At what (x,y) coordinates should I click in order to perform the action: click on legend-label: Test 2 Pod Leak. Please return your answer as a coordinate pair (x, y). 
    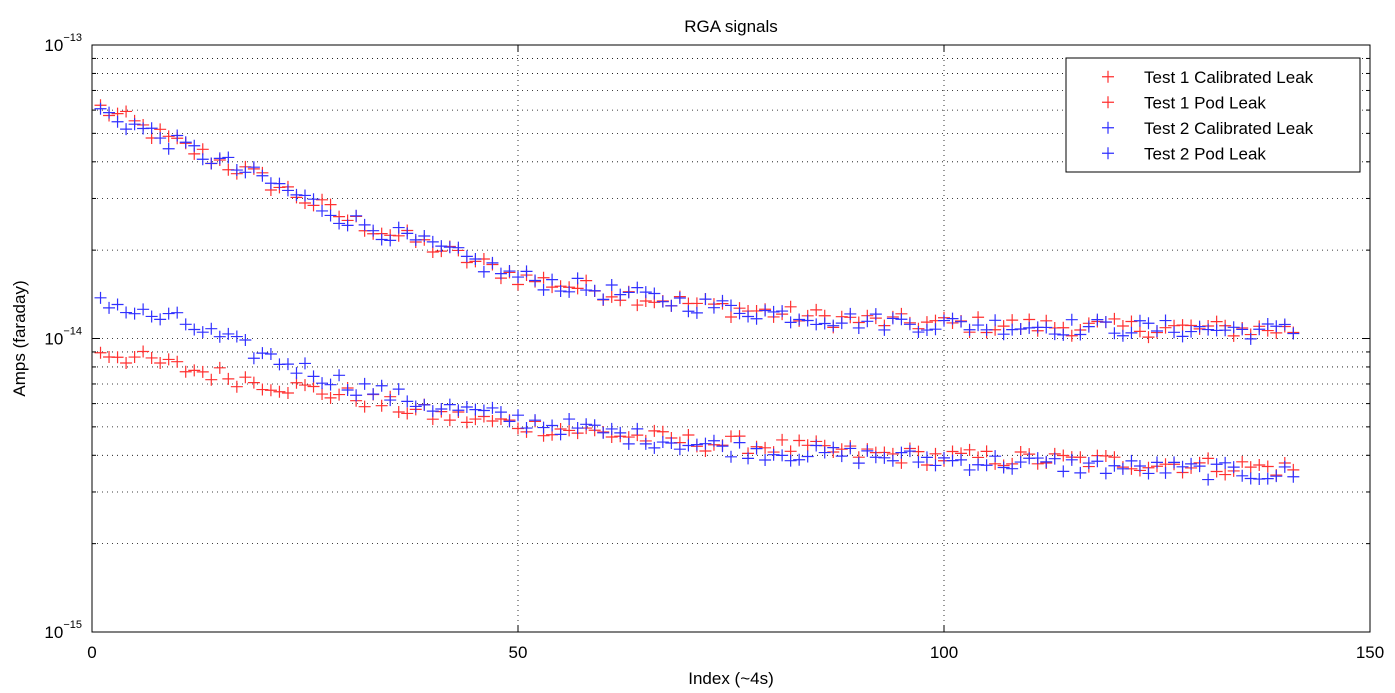
    Looking at the image, I should click on (1205, 153).